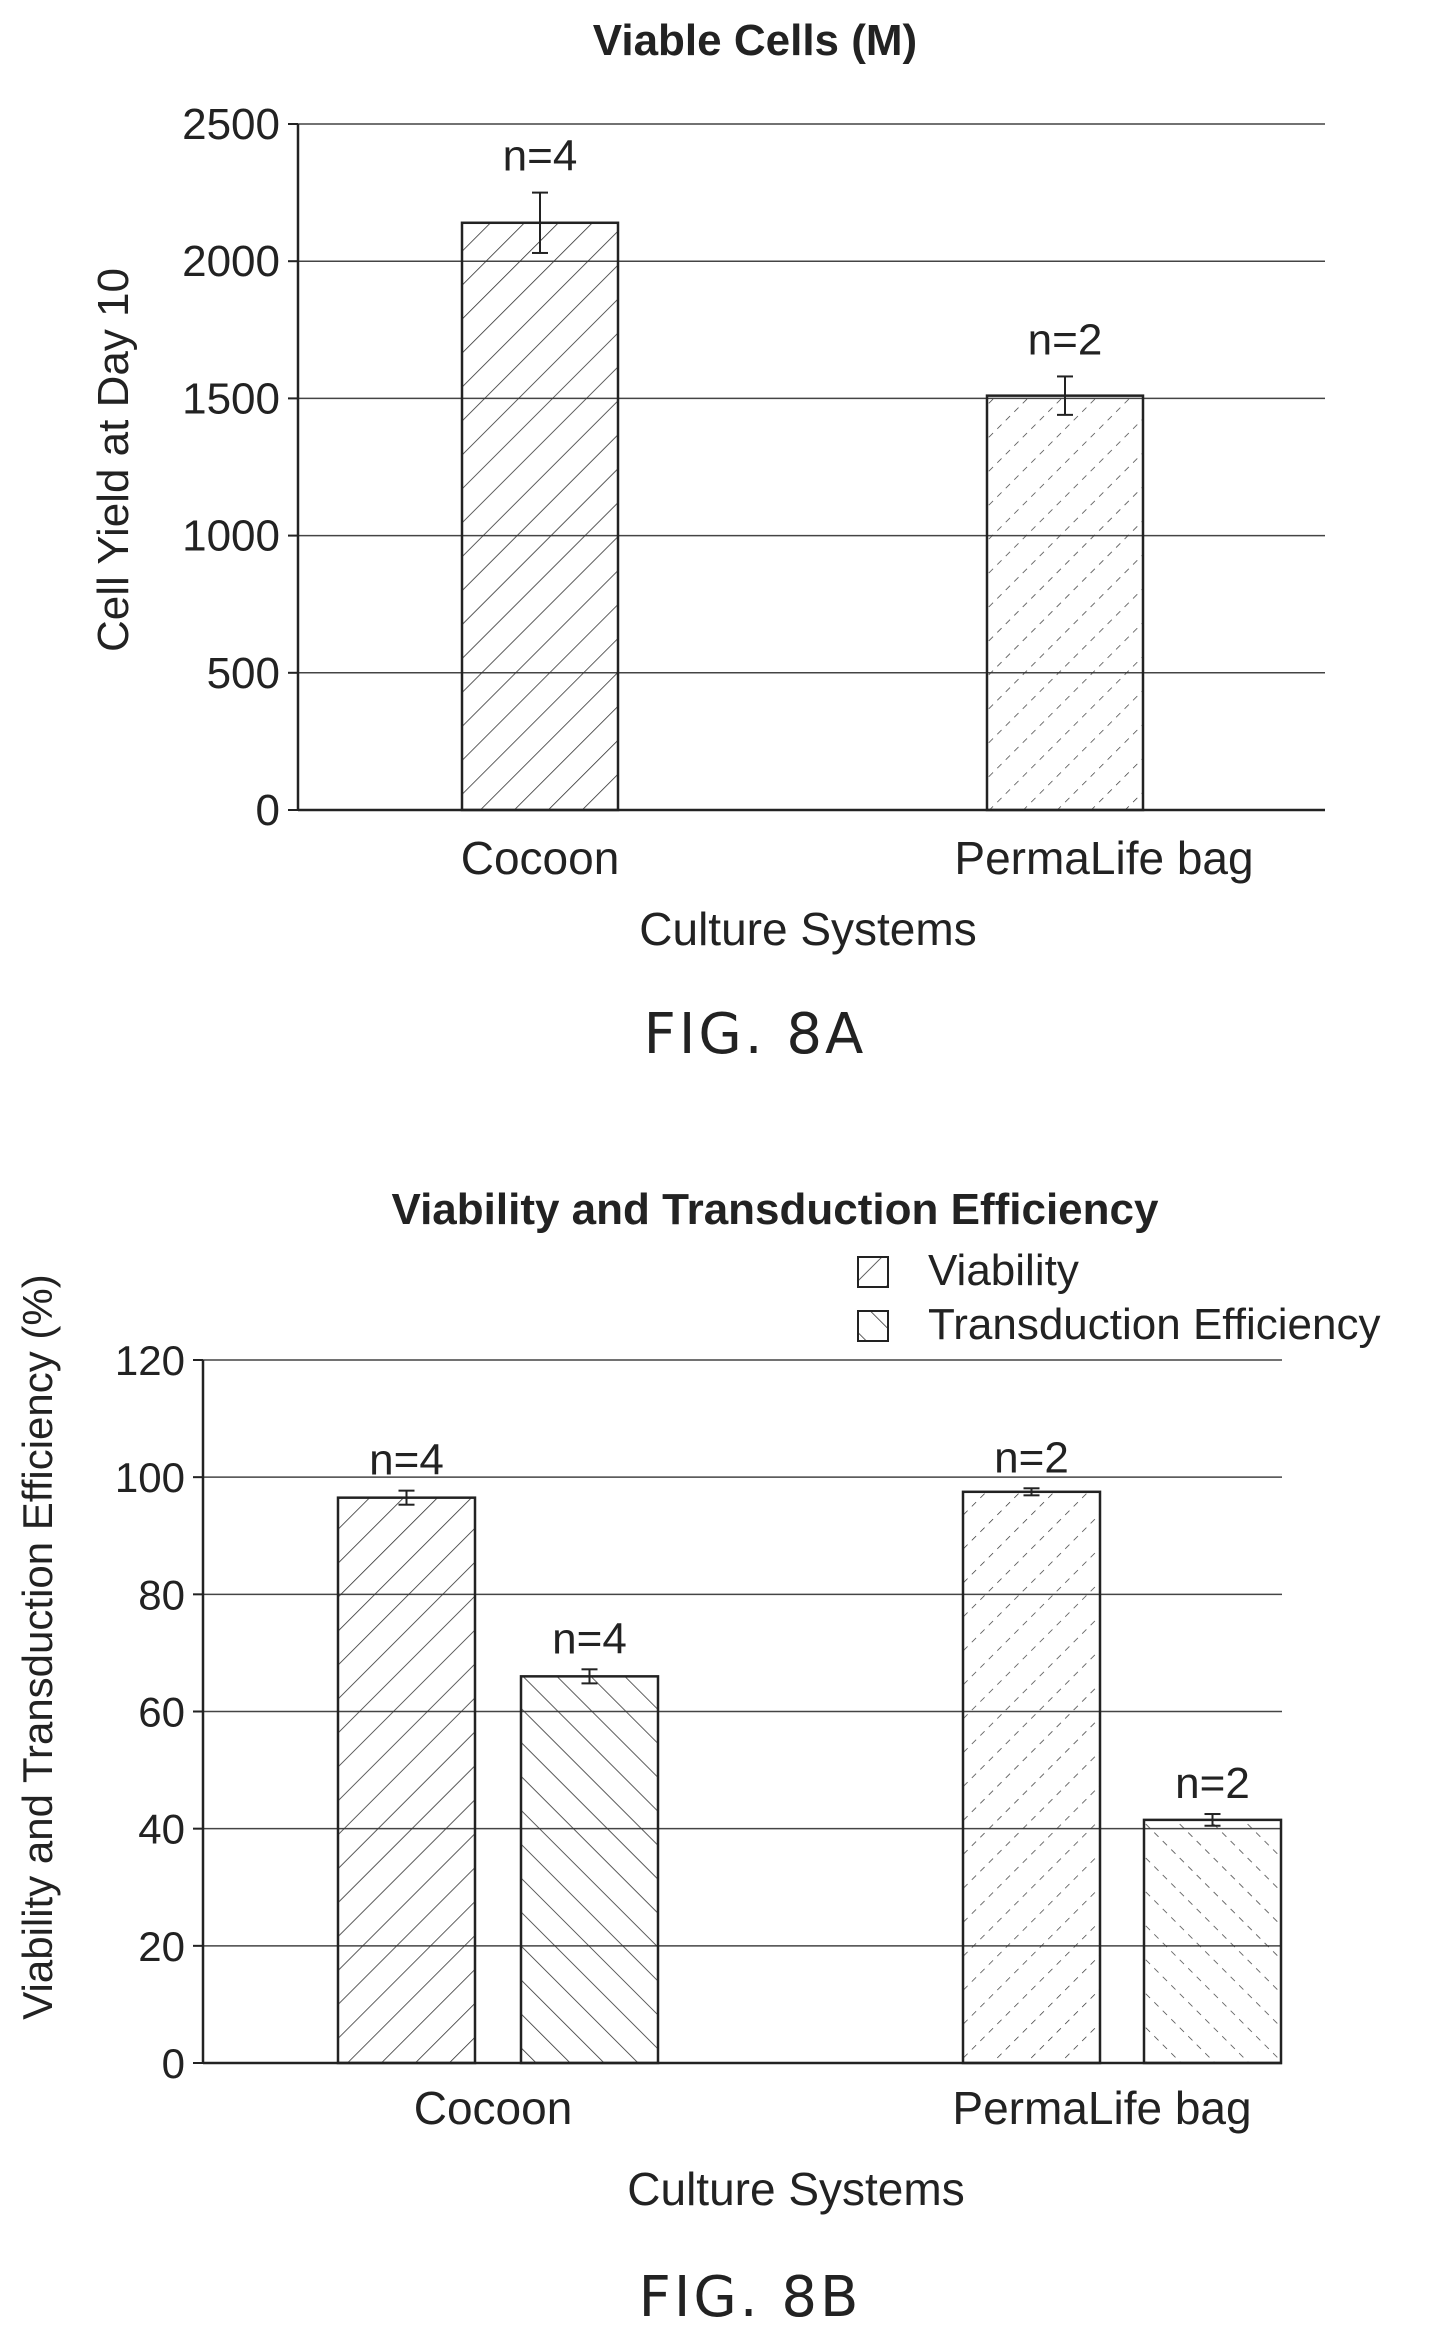 This screenshot has width=1454, height=2331. What do you see at coordinates (173, 2063) in the screenshot?
I see `chart-b-y-tick-label: 0` at bounding box center [173, 2063].